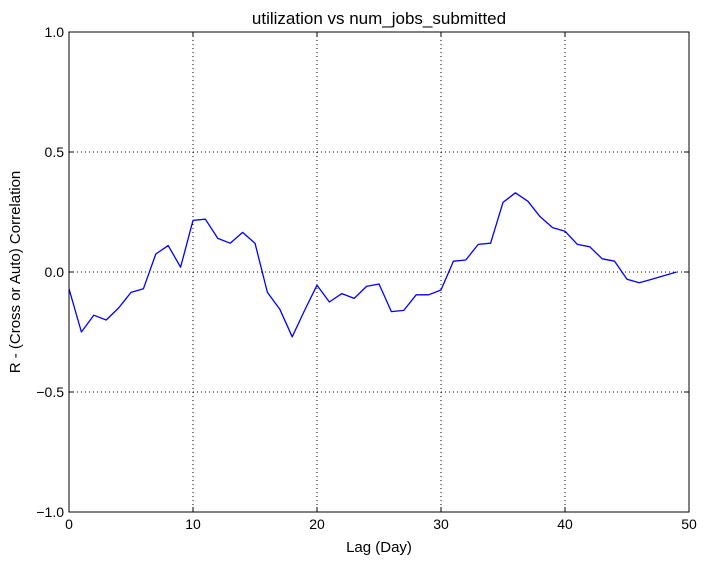  I want to click on y-tick-label: −0.5, so click(50, 392).